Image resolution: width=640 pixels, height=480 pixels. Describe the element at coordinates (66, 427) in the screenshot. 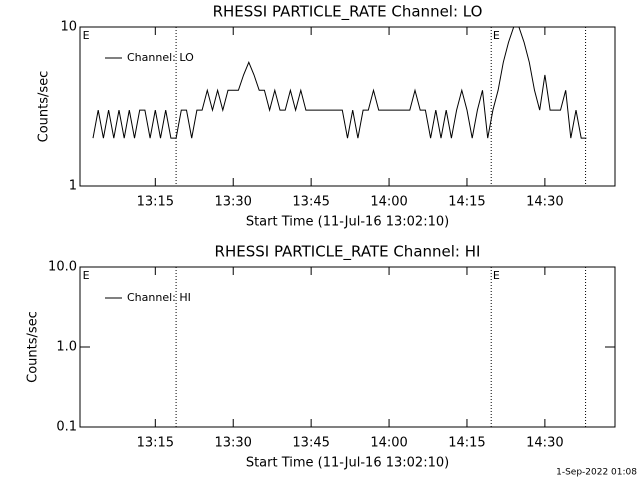

I see `y-tick-label: 0.1` at that location.